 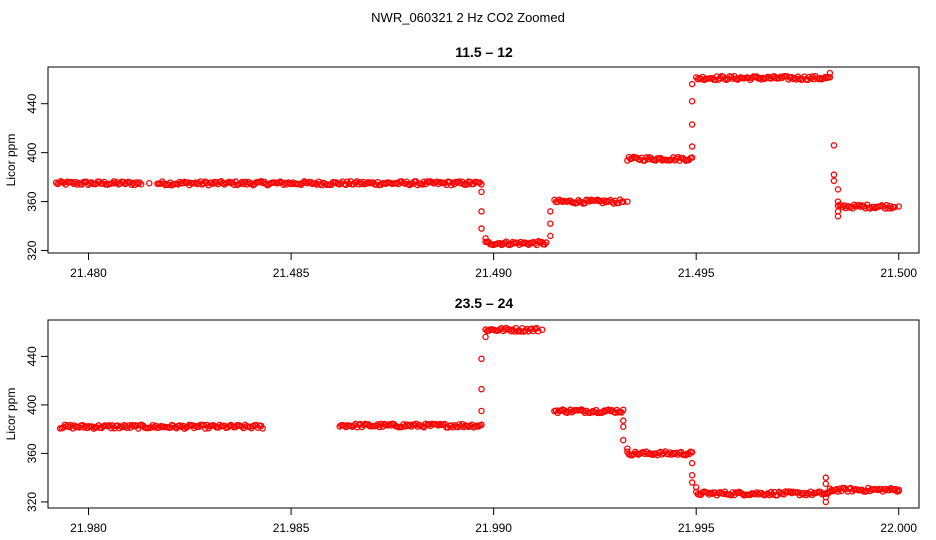 What do you see at coordinates (88, 528) in the screenshot?
I see `x-tick-label: 21.980` at bounding box center [88, 528].